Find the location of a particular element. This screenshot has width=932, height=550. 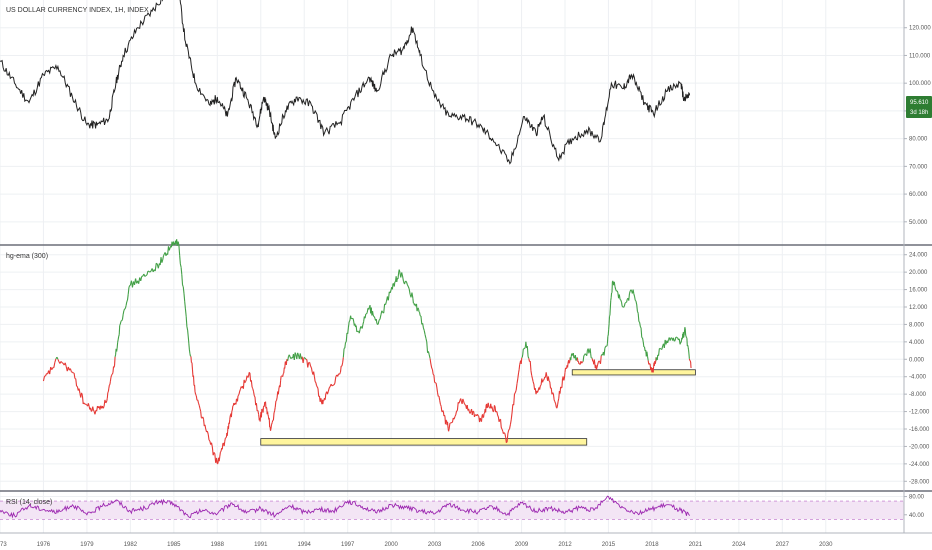

time-tick-label: 2018 is located at coordinates (652, 545).